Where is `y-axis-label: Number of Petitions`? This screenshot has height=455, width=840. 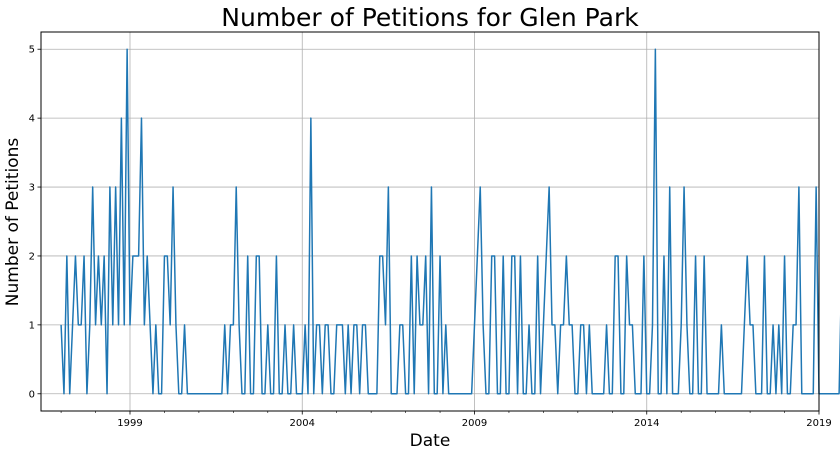
y-axis-label: Number of Petitions is located at coordinates (13, 222).